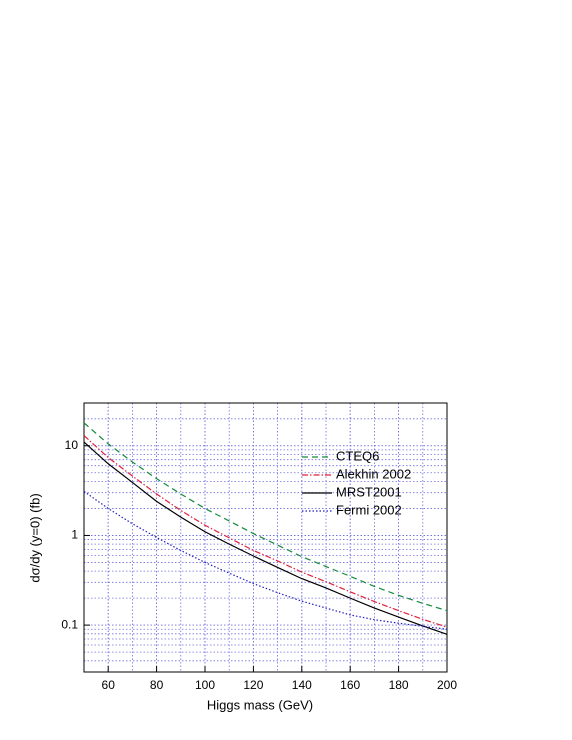  I want to click on legend-label: CTEQ6, so click(357, 455).